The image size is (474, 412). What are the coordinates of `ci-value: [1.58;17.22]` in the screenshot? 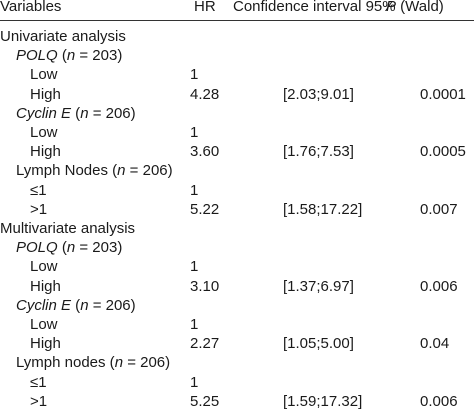 It's located at (323, 209).